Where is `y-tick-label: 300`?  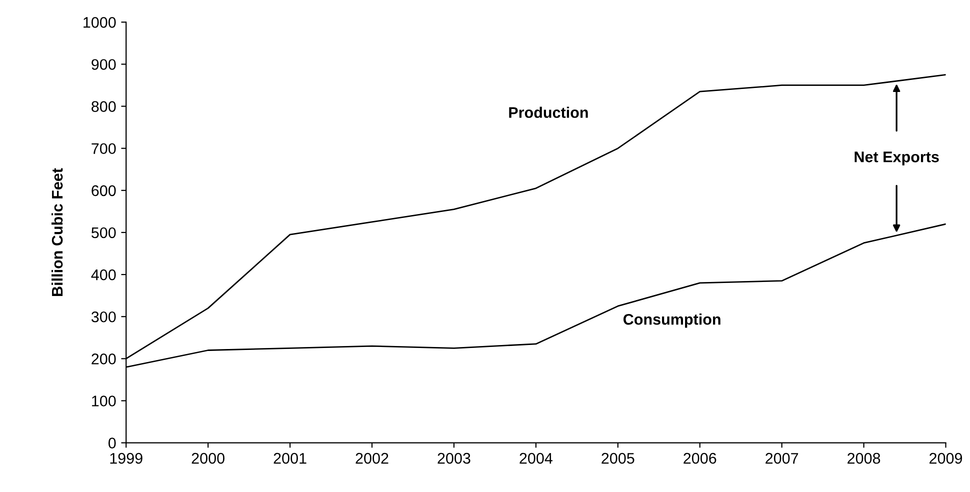
y-tick-label: 300 is located at coordinates (103, 316).